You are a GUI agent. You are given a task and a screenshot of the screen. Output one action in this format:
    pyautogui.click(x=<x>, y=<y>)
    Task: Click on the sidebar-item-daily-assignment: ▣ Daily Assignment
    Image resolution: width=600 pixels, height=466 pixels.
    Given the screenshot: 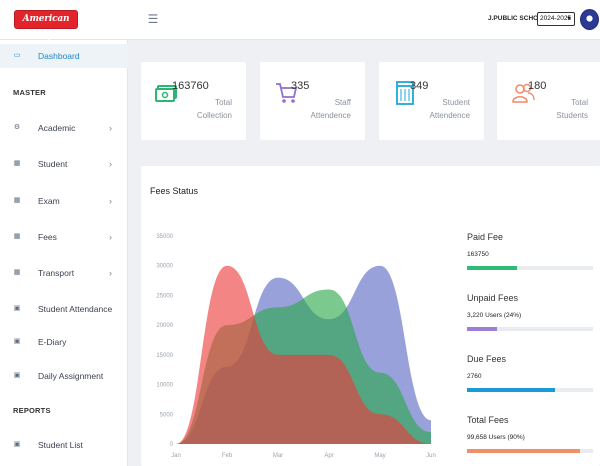 What is the action you would take?
    pyautogui.click(x=64, y=376)
    